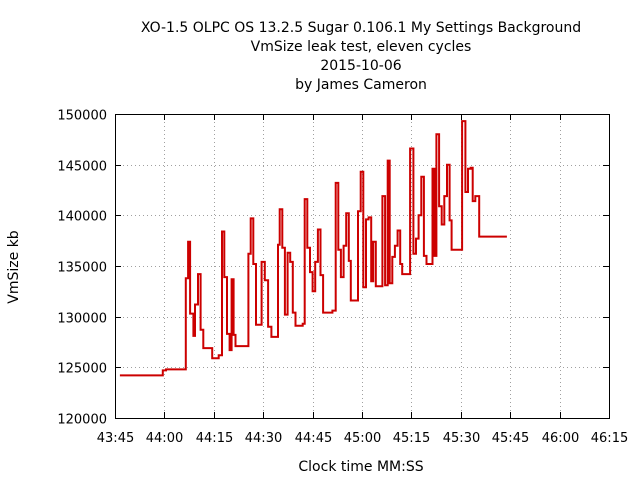 The width and height of the screenshot is (640, 480). Describe the element at coordinates (560, 438) in the screenshot. I see `x-tick-label: 46:00` at that location.